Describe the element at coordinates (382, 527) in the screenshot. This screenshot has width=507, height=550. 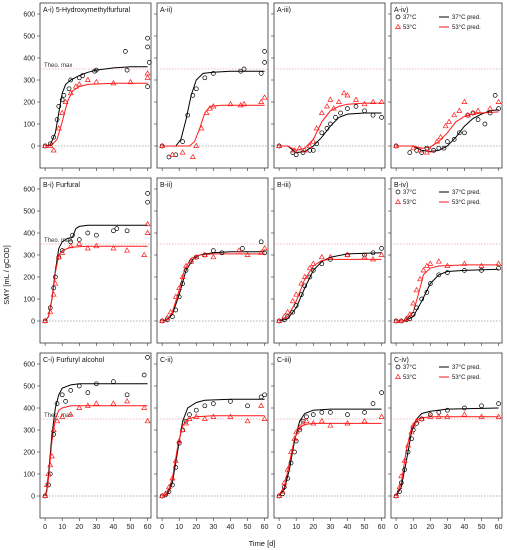
I see `x-tick-label: 60` at that location.